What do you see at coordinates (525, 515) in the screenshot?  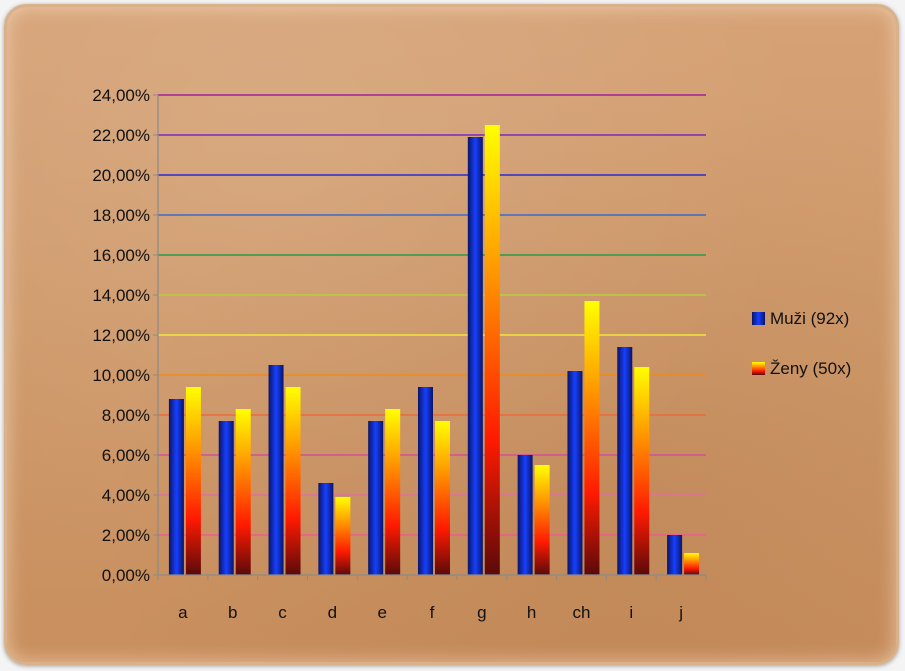 I see `bar-muzi-h` at bounding box center [525, 515].